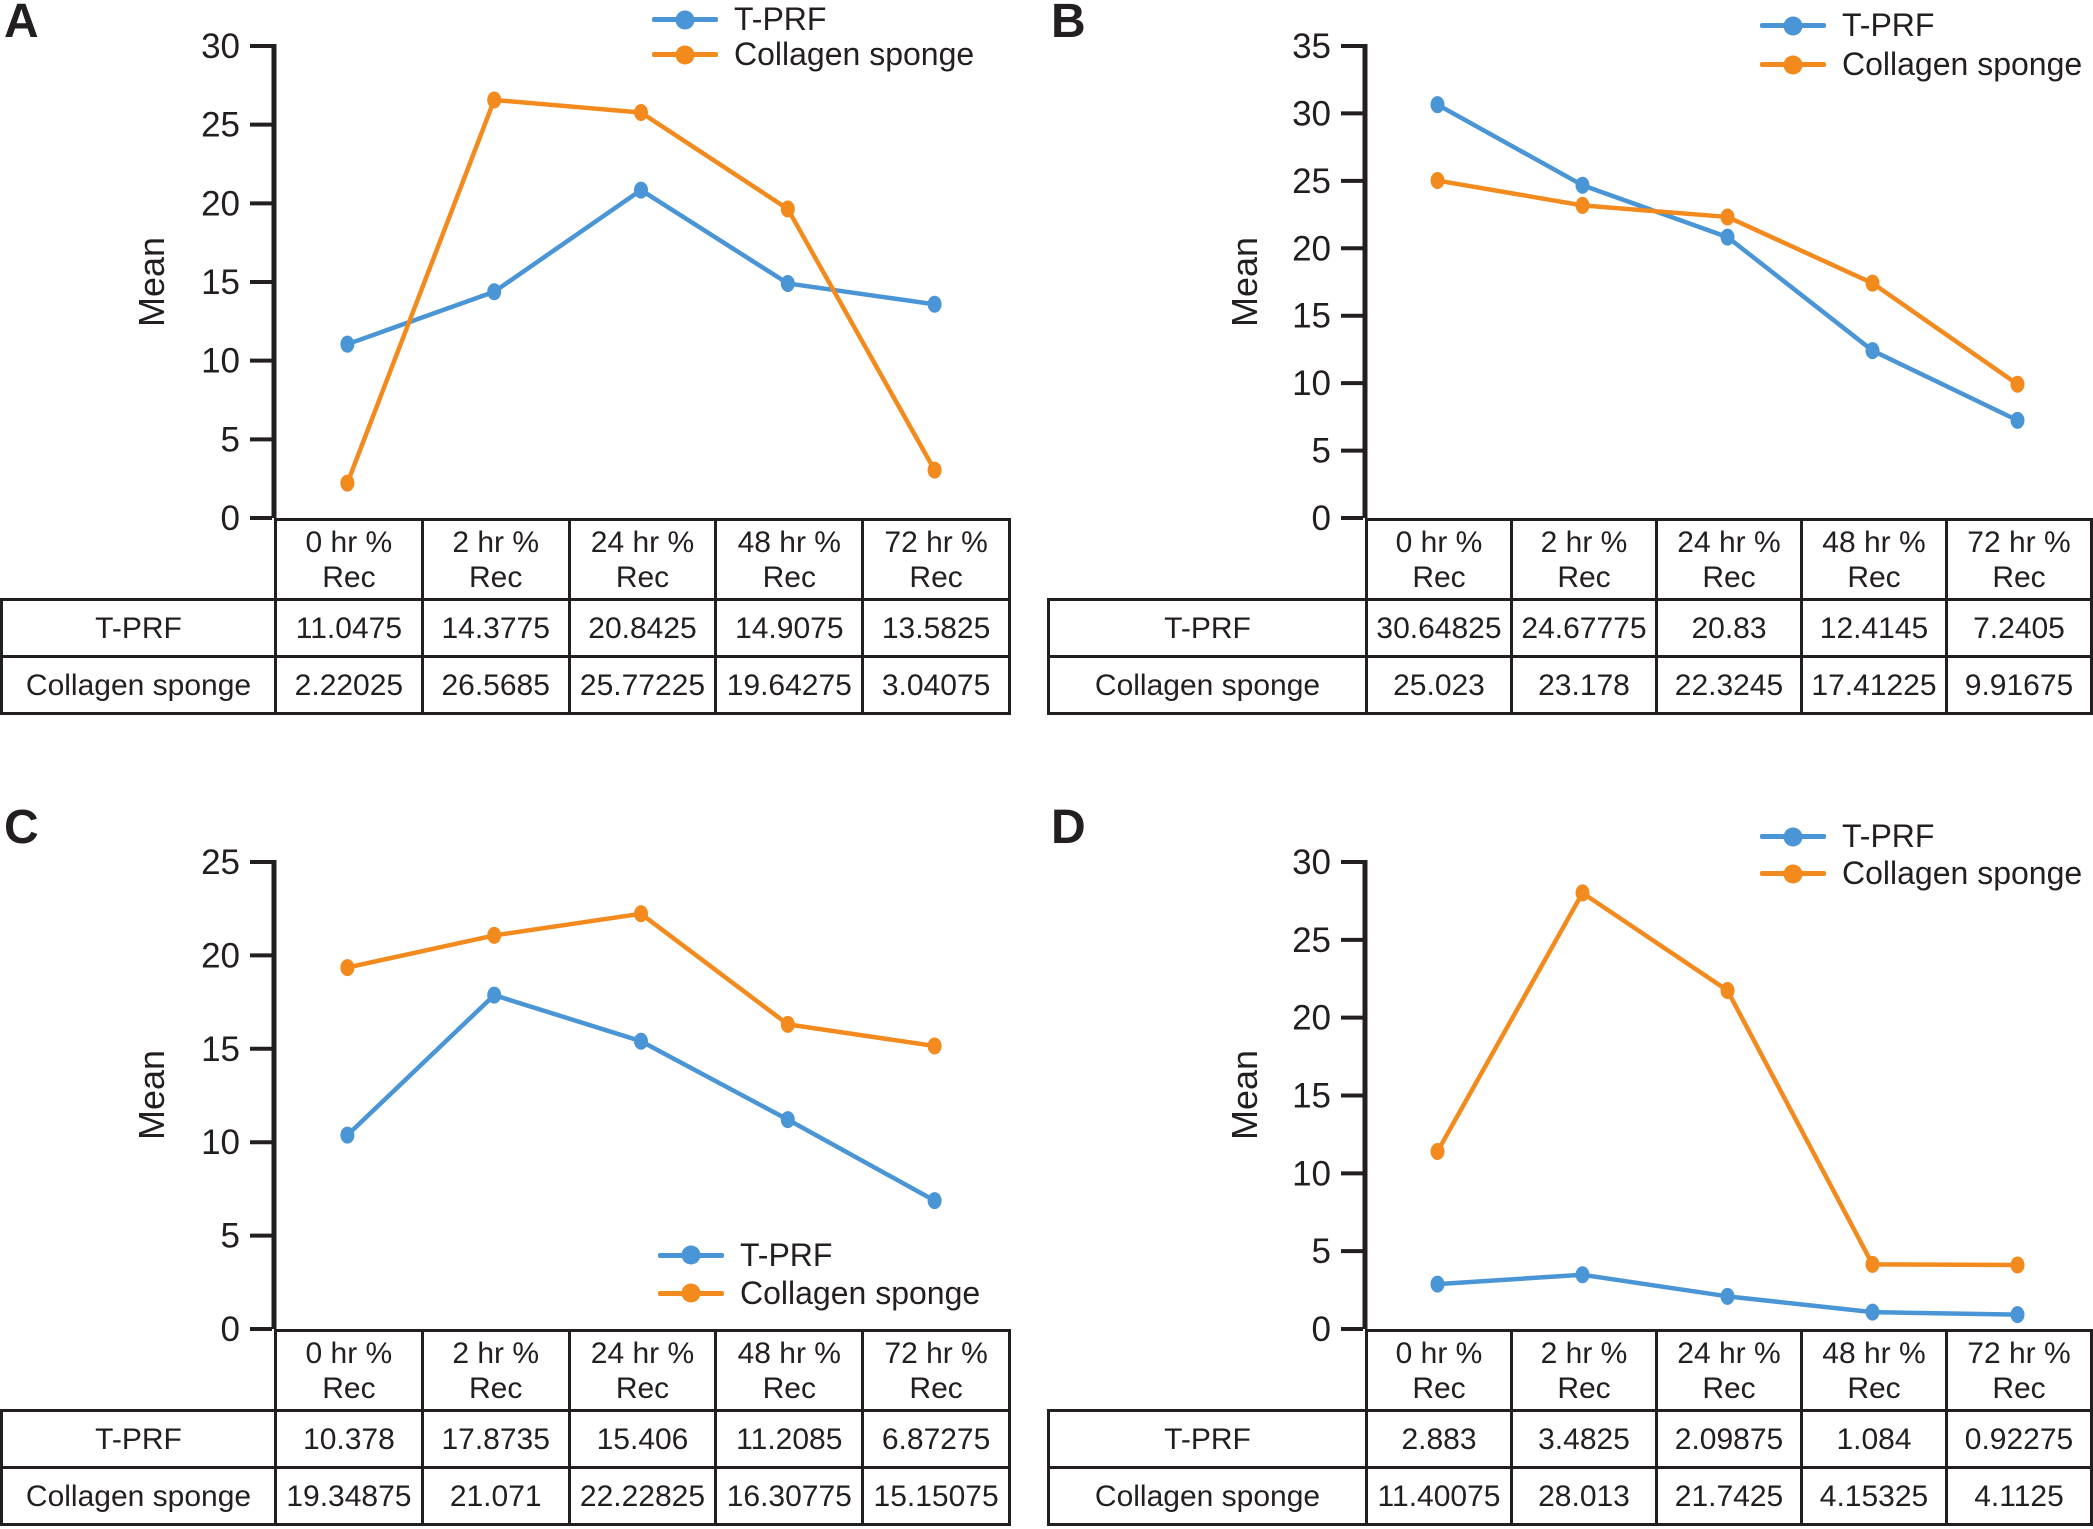  Describe the element at coordinates (1311, 862) in the screenshot. I see `svg-text: 30` at that location.